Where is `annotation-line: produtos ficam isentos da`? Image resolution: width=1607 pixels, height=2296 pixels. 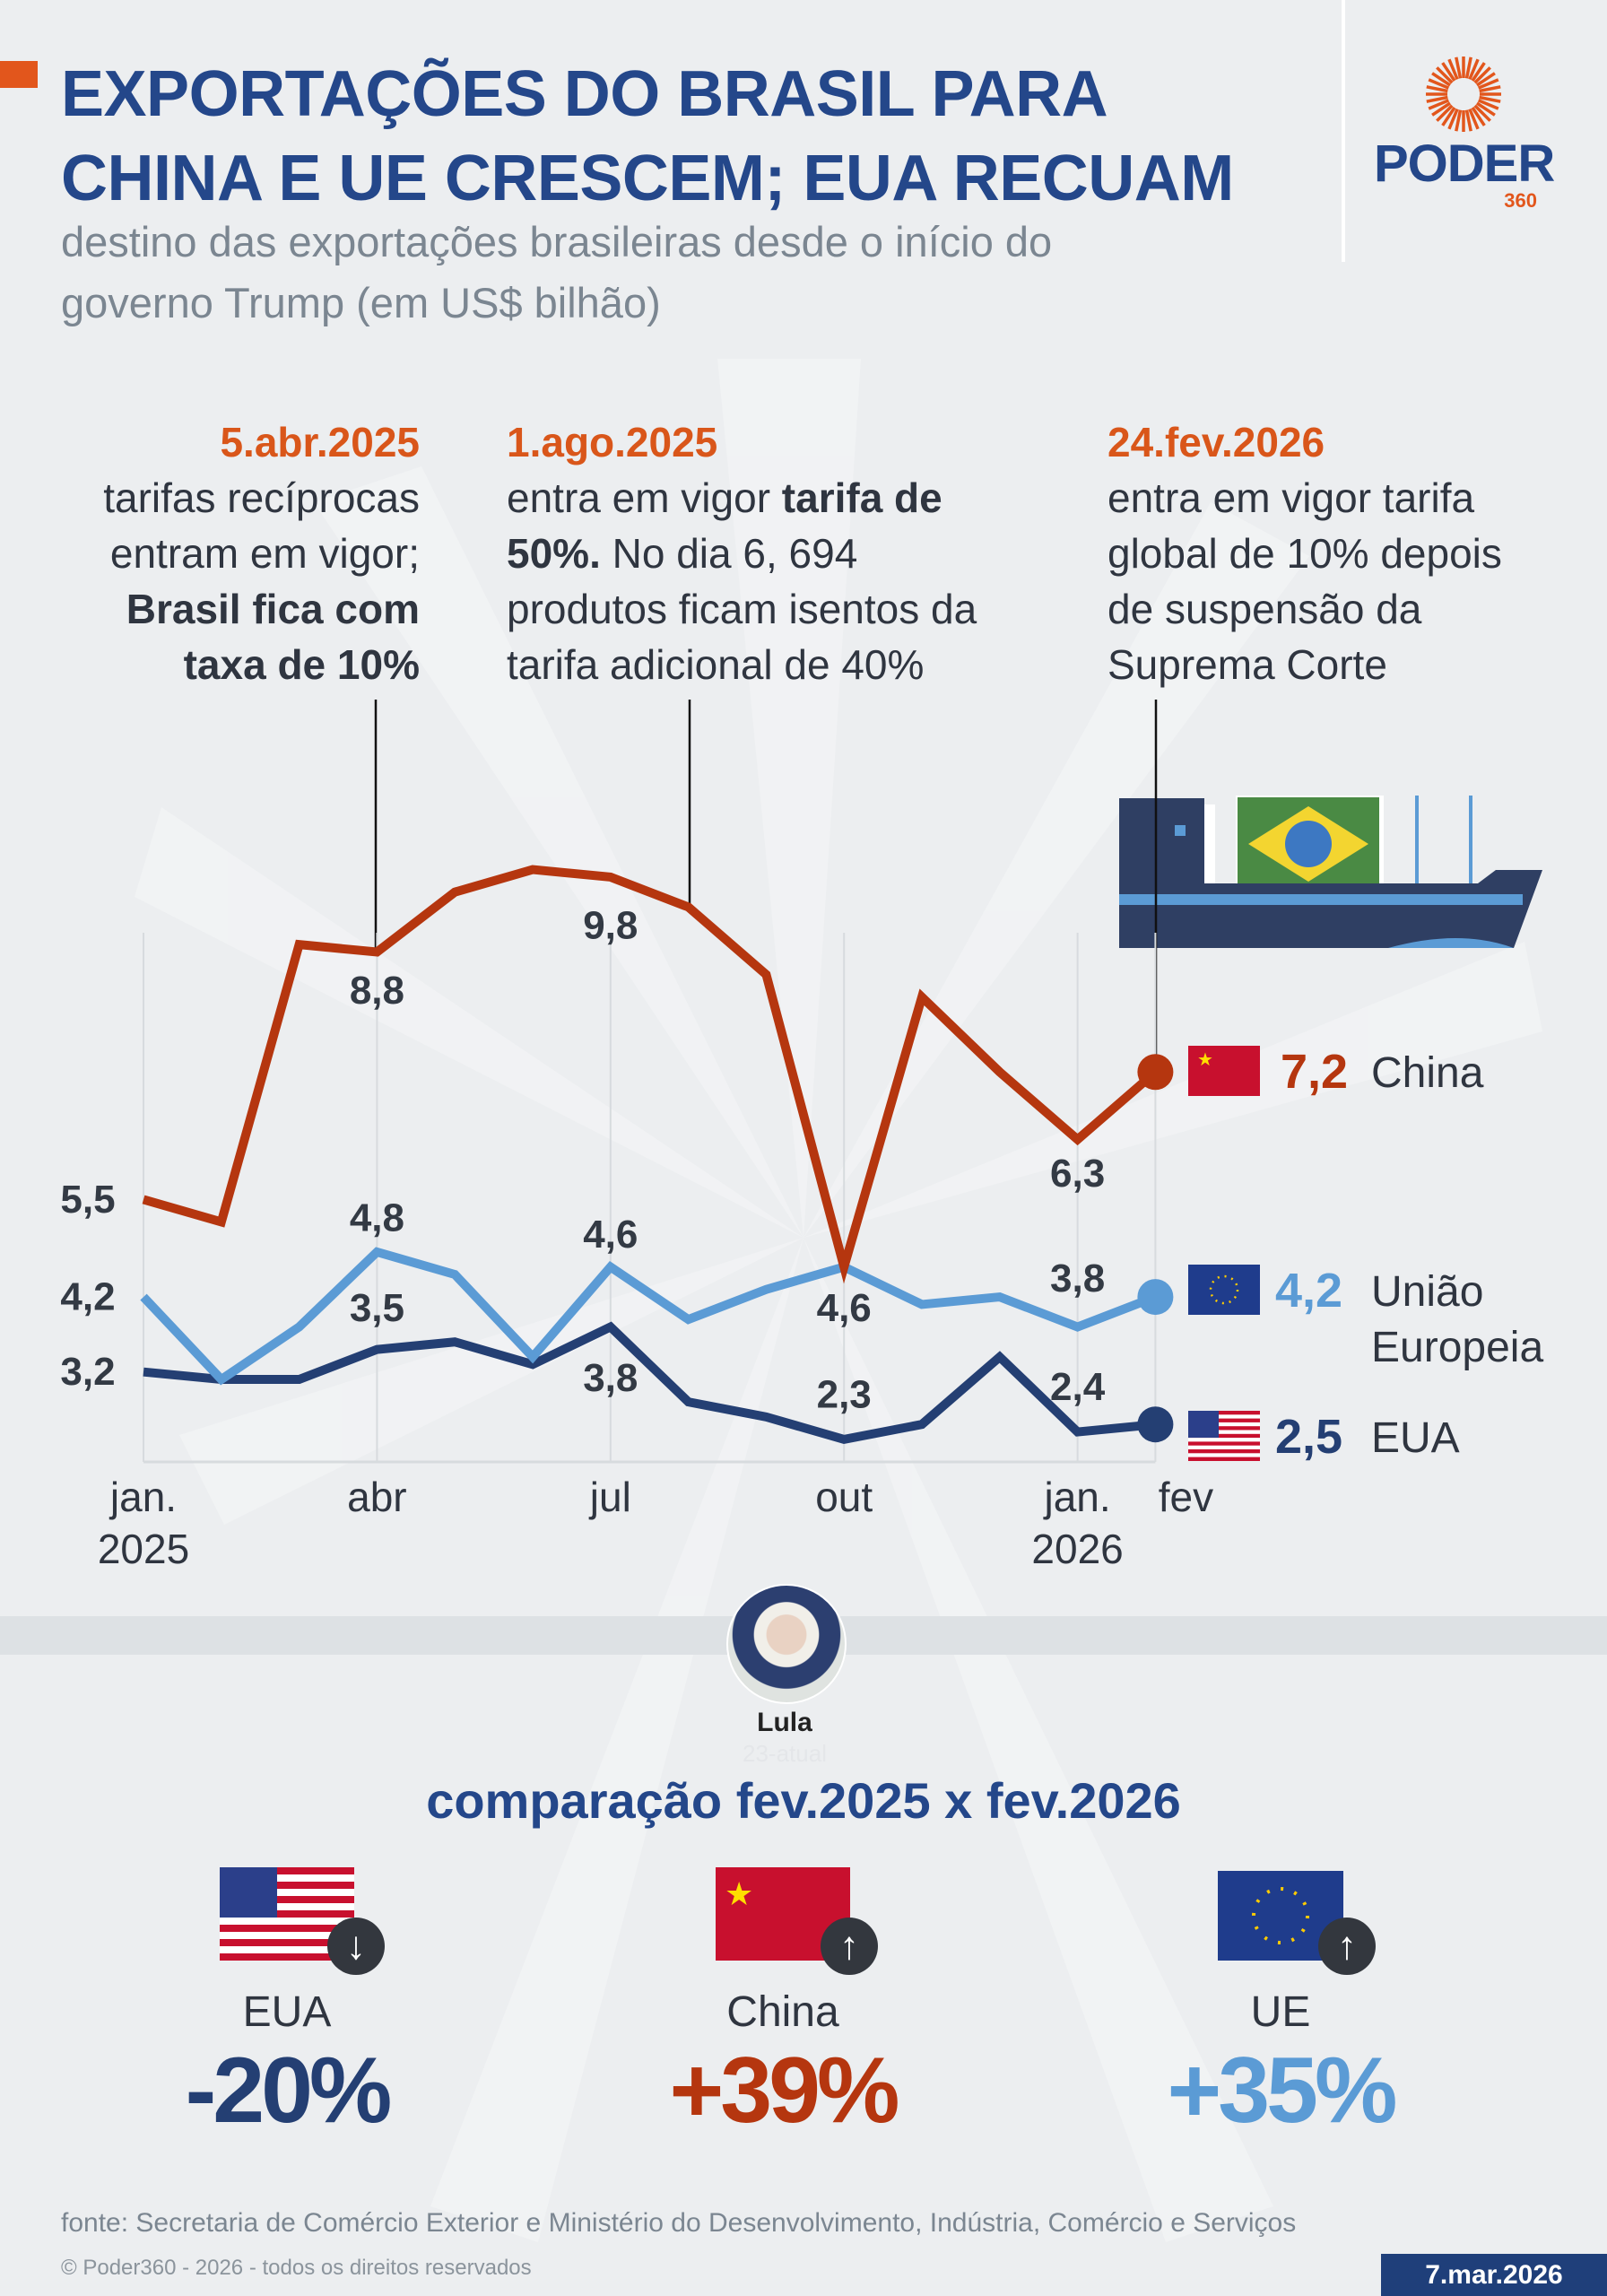 annotation-line: produtos ficam isentos da is located at coordinates (742, 609).